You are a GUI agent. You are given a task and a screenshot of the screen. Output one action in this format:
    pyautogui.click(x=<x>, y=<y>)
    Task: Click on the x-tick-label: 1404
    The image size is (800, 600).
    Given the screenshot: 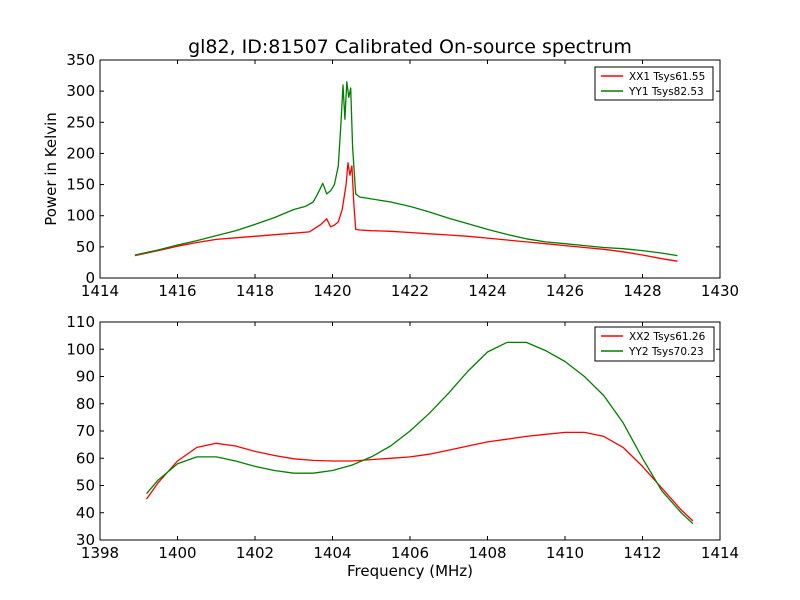 What is the action you would take?
    pyautogui.click(x=332, y=553)
    